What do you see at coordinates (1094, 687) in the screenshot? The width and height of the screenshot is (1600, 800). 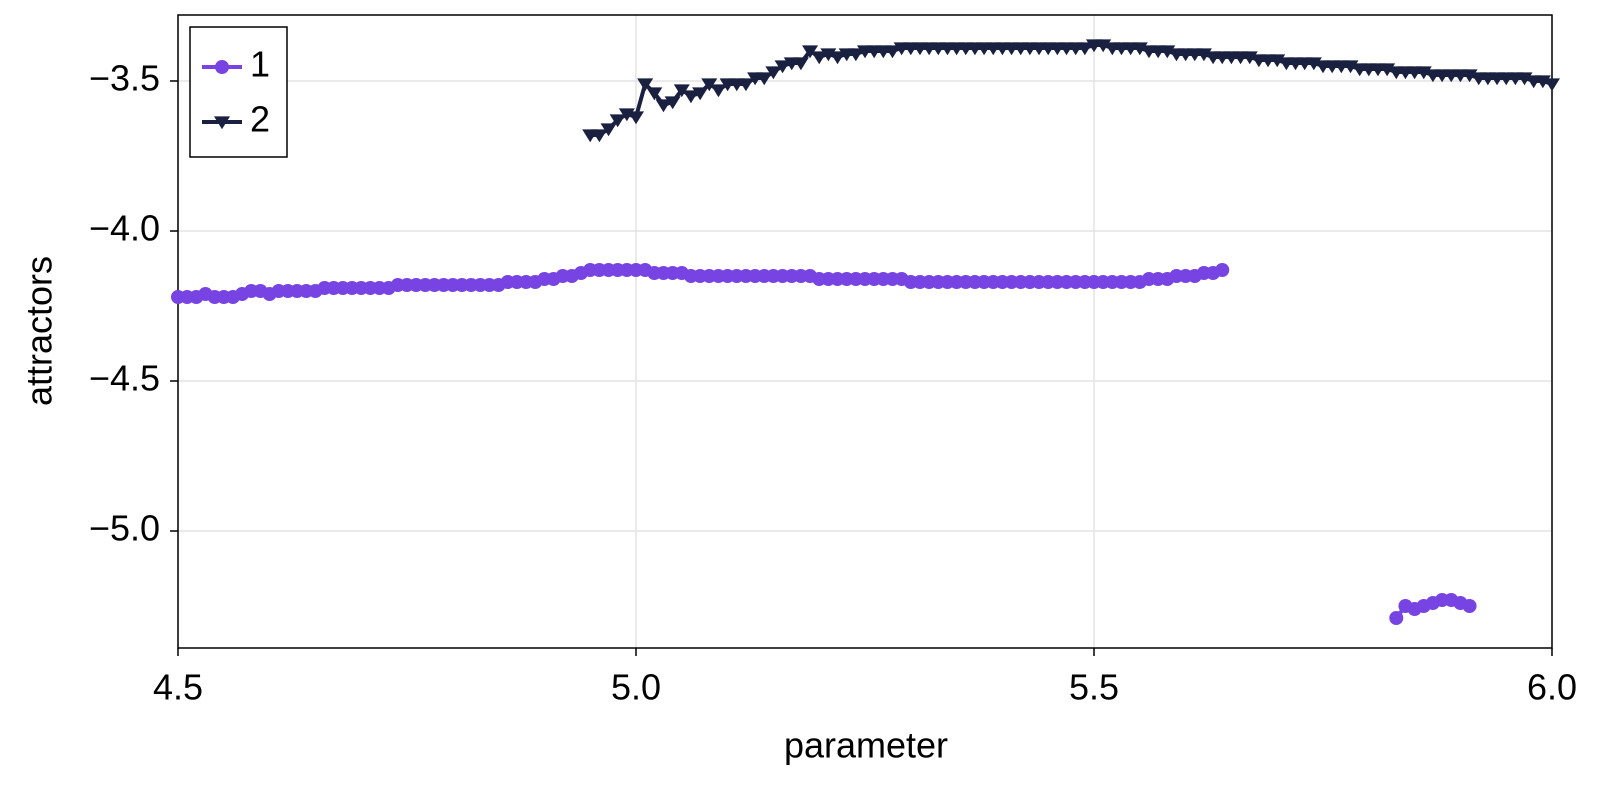 I see `x-tick-label: 5.5` at bounding box center [1094, 687].